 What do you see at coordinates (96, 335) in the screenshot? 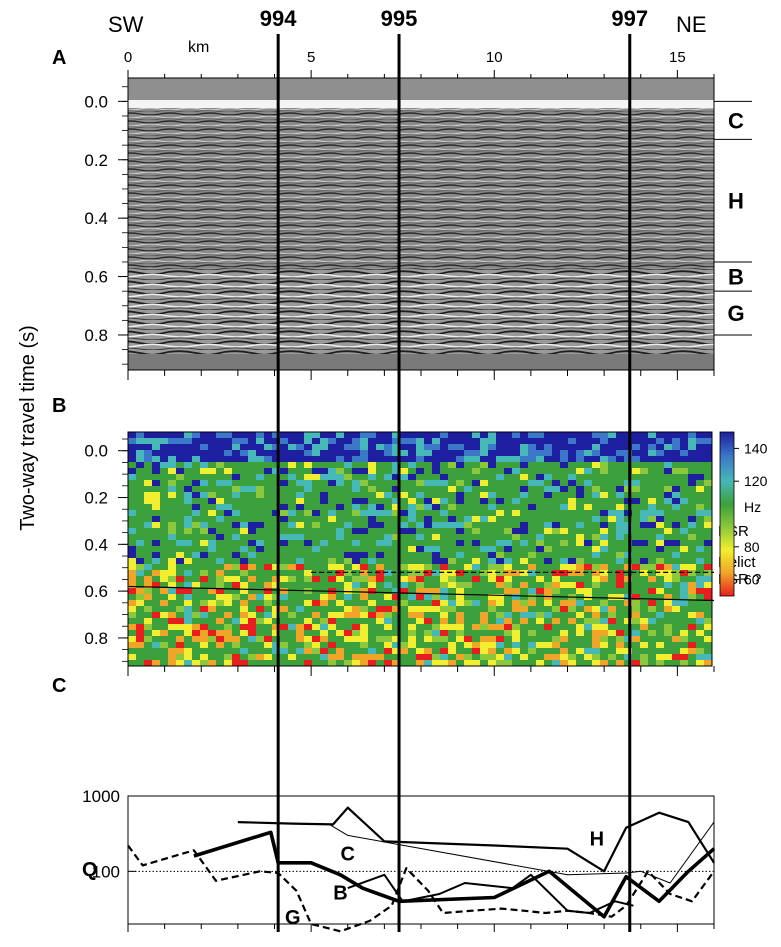
I see `panel-a-y-tick-label: 0.8` at bounding box center [96, 335].